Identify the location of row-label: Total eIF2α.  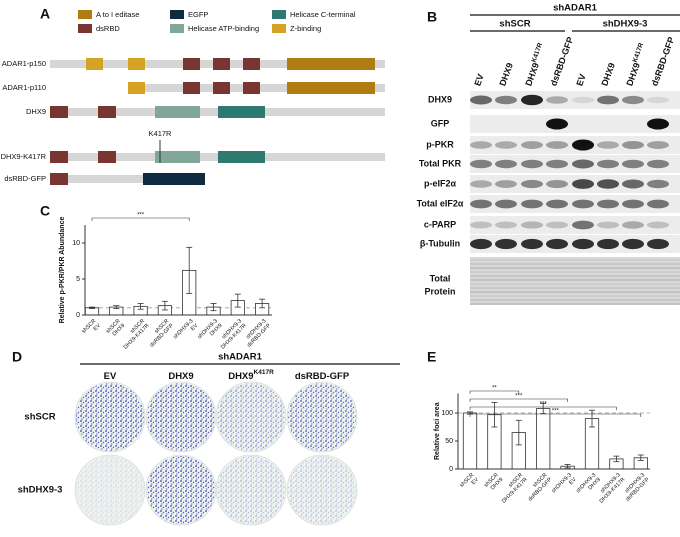
(440, 203).